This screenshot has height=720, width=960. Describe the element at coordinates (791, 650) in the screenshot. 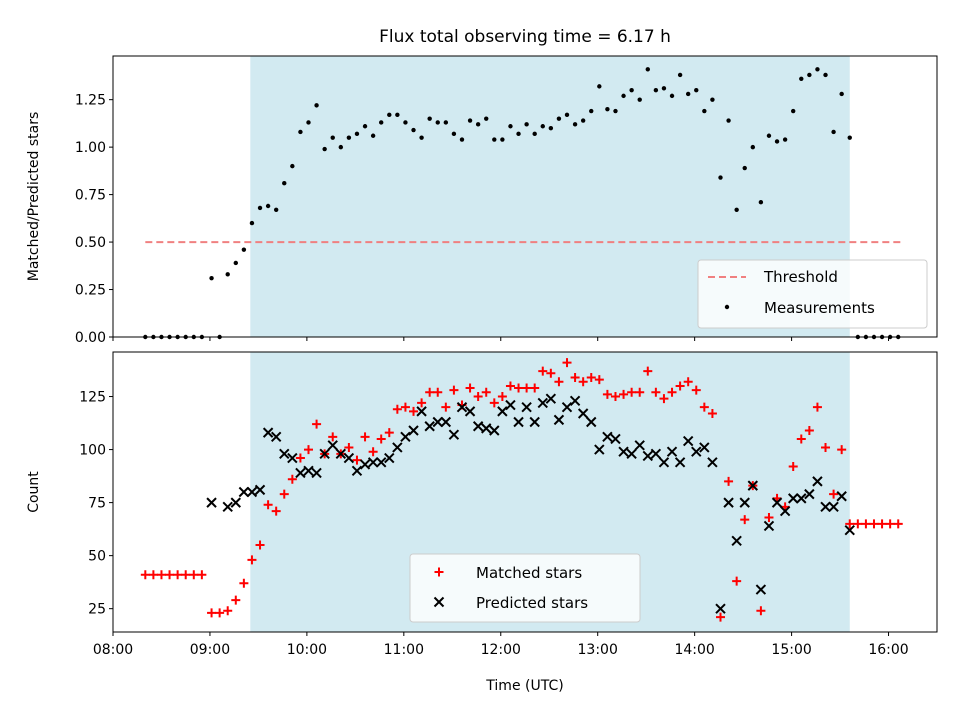

I see `x-tick-label: 15:00` at that location.